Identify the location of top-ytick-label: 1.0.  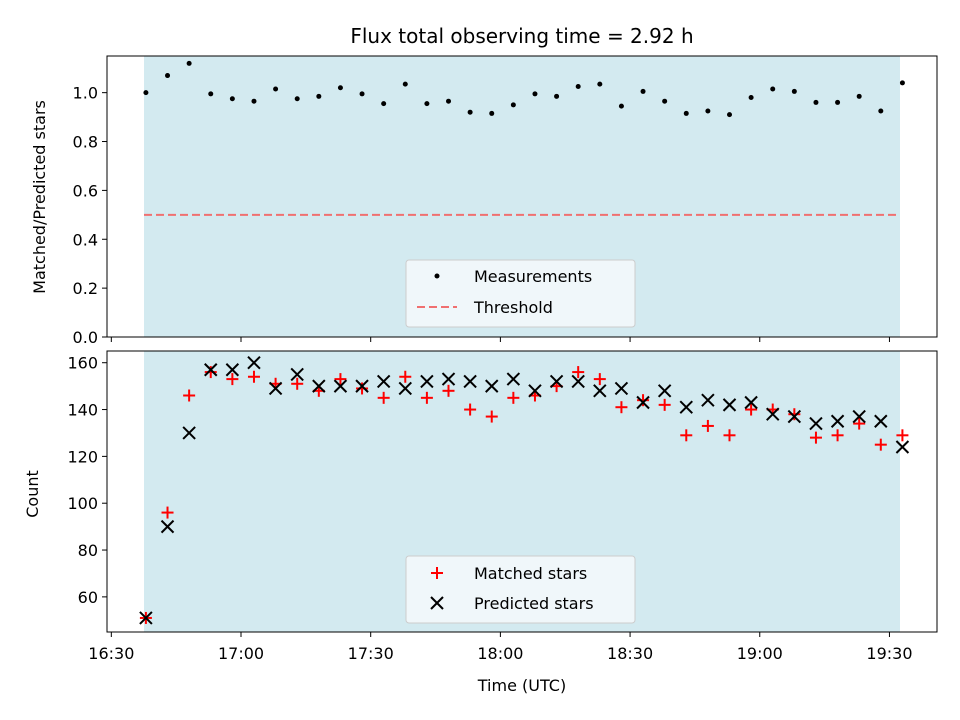
(85, 93).